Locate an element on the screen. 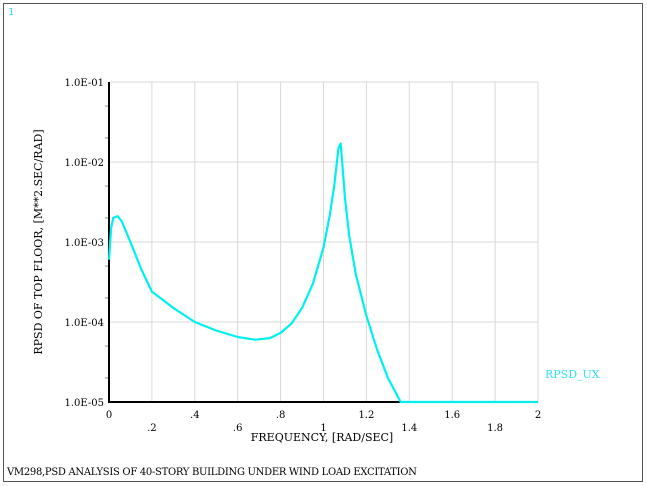 Image resolution: width=647 pixels, height=486 pixels. x-axis-label: FREQUENCY, [RAD/SEC] is located at coordinates (322, 437).